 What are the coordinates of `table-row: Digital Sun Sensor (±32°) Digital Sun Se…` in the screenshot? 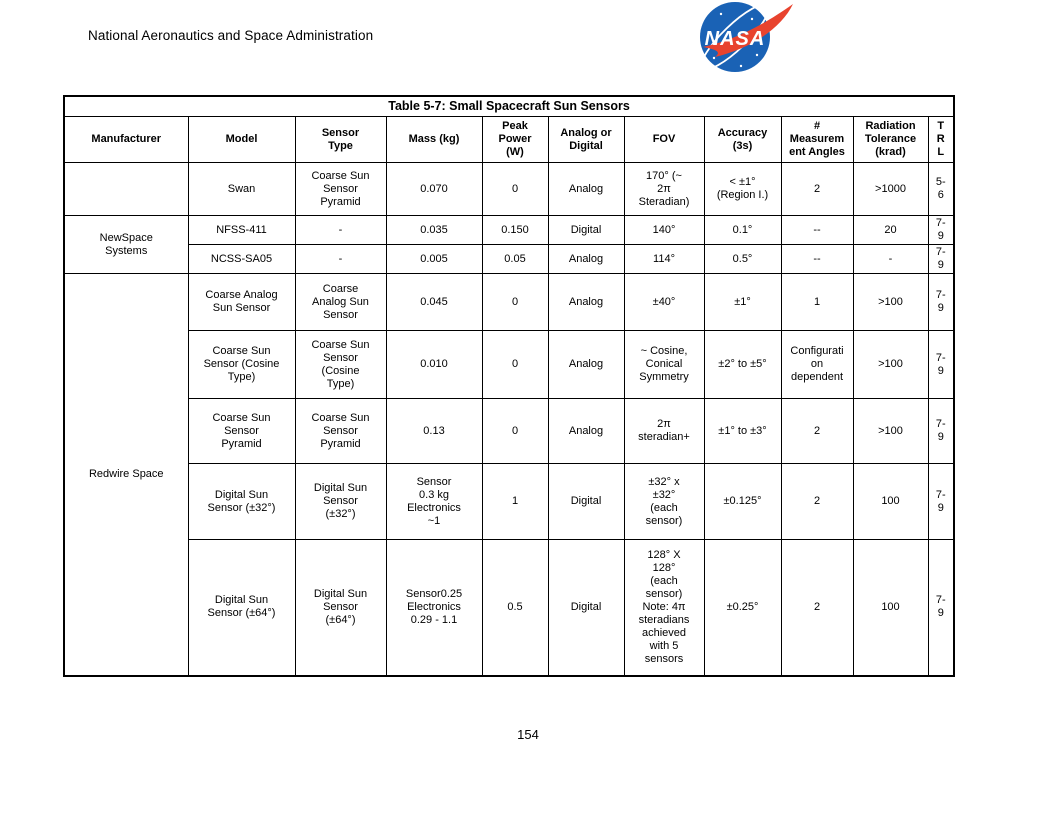 It's located at (509, 501).